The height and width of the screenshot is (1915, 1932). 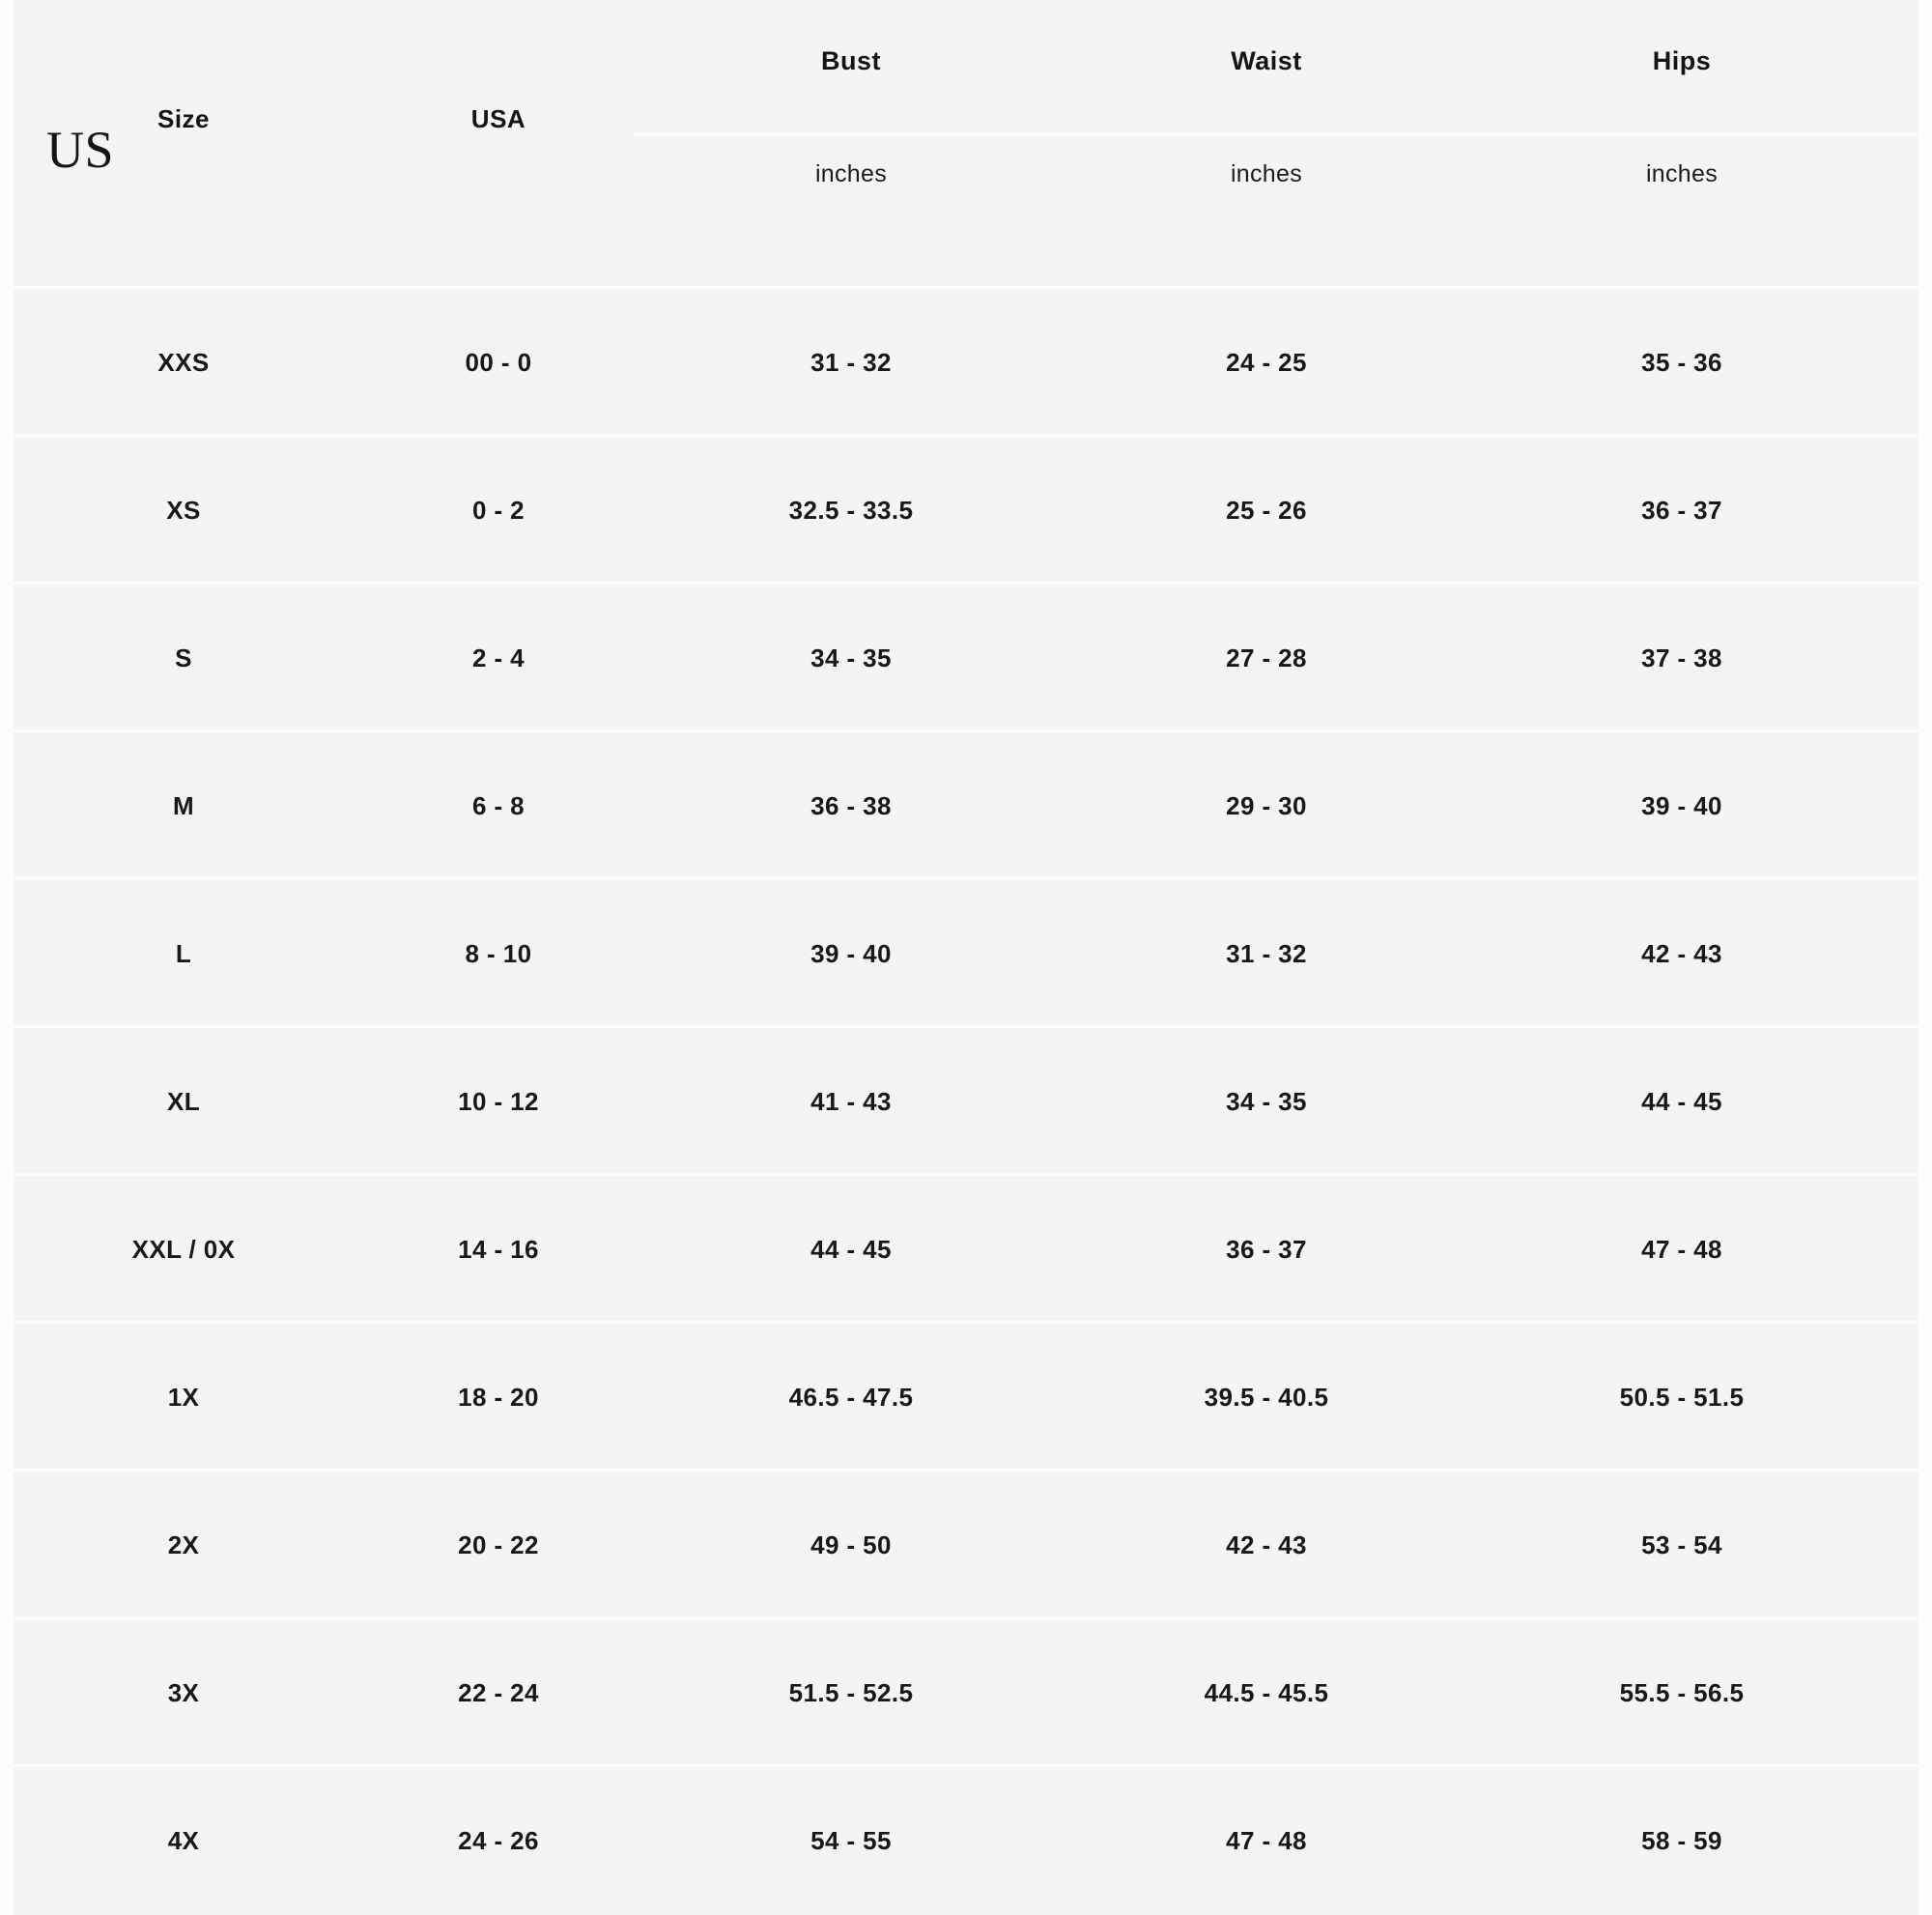 What do you see at coordinates (498, 174) in the screenshot?
I see `unit-header-spacer-usa` at bounding box center [498, 174].